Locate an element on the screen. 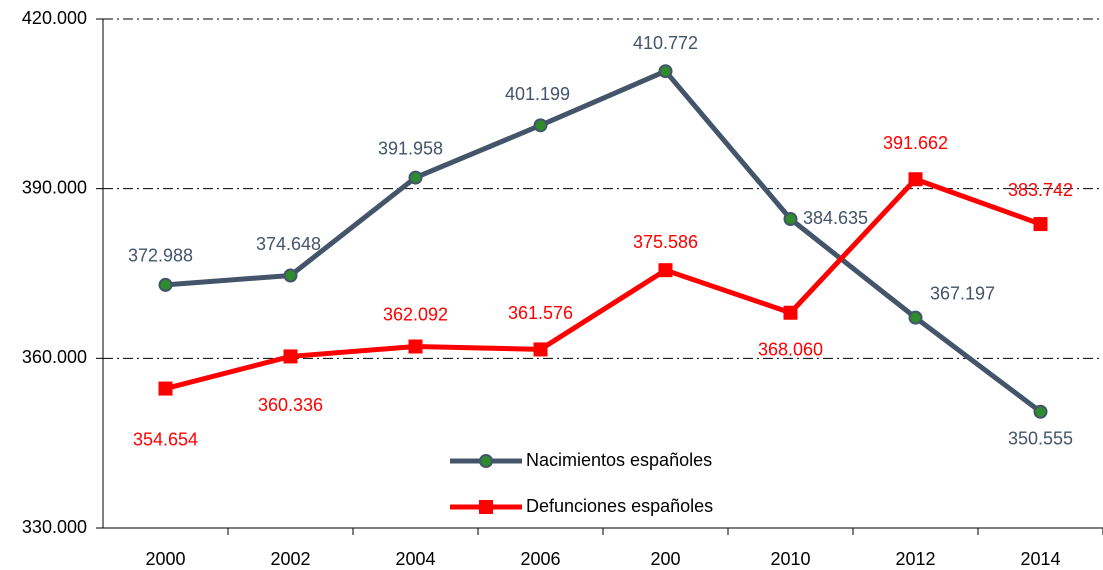 The width and height of the screenshot is (1103, 570). y-tick-label: 360.000 is located at coordinates (54, 357).